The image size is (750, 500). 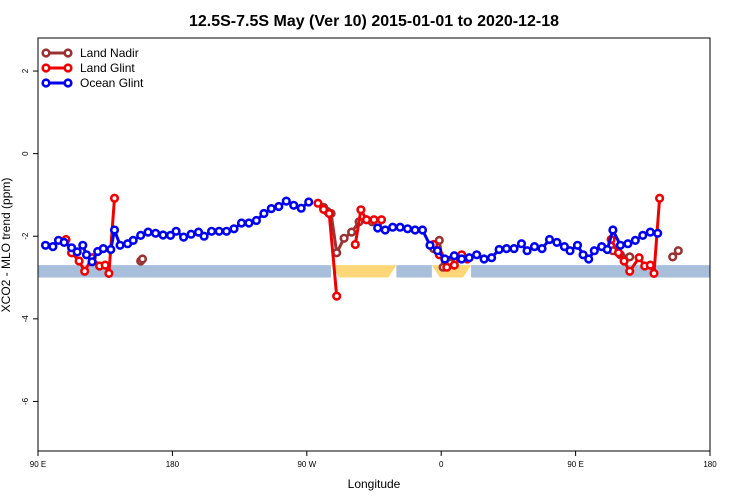 What do you see at coordinates (25, 319) in the screenshot?
I see `y-tick-label: -4` at bounding box center [25, 319].